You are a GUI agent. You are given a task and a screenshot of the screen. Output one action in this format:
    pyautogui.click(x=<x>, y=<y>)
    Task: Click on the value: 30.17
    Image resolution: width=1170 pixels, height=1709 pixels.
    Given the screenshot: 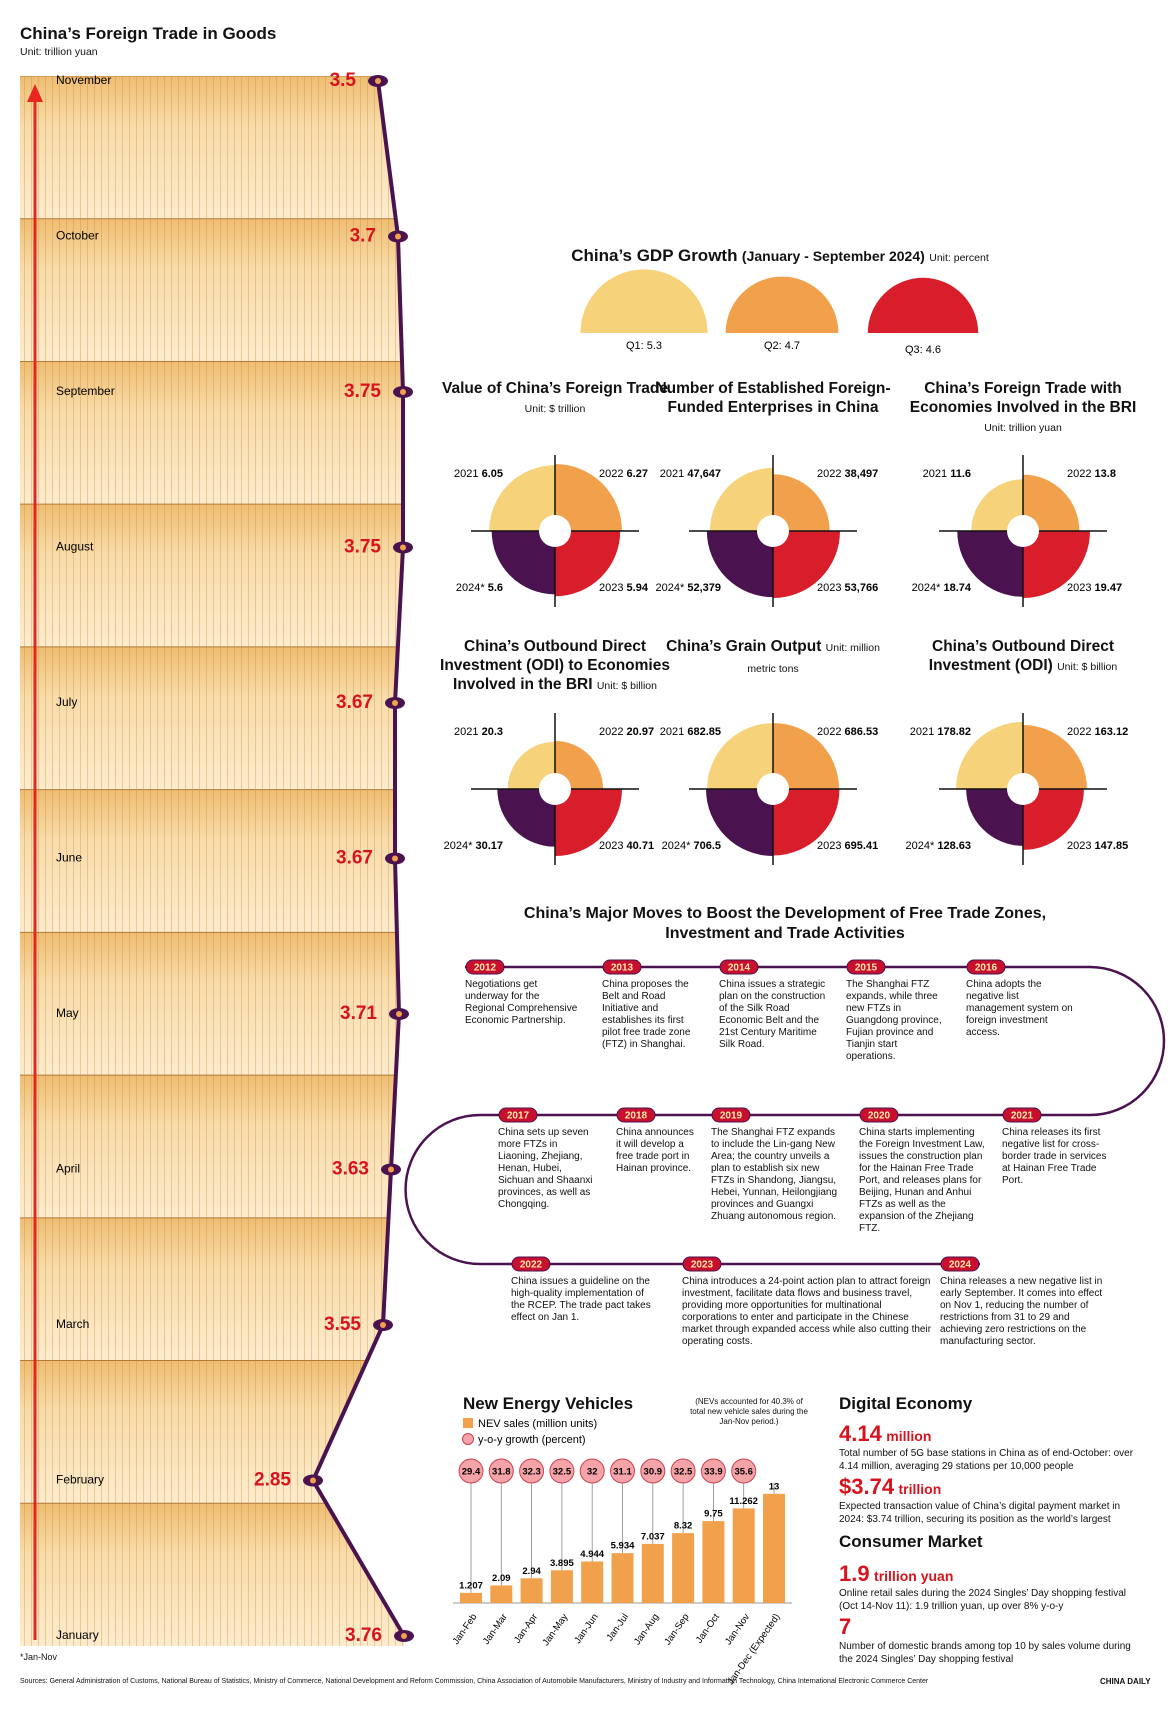 What is the action you would take?
    pyautogui.click(x=489, y=846)
    